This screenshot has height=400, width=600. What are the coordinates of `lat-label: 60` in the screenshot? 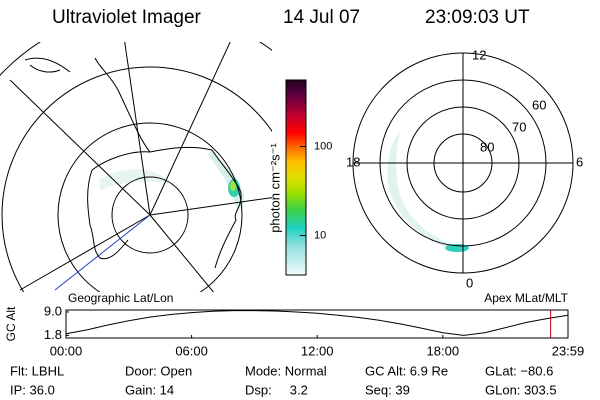 It's located at (539, 104).